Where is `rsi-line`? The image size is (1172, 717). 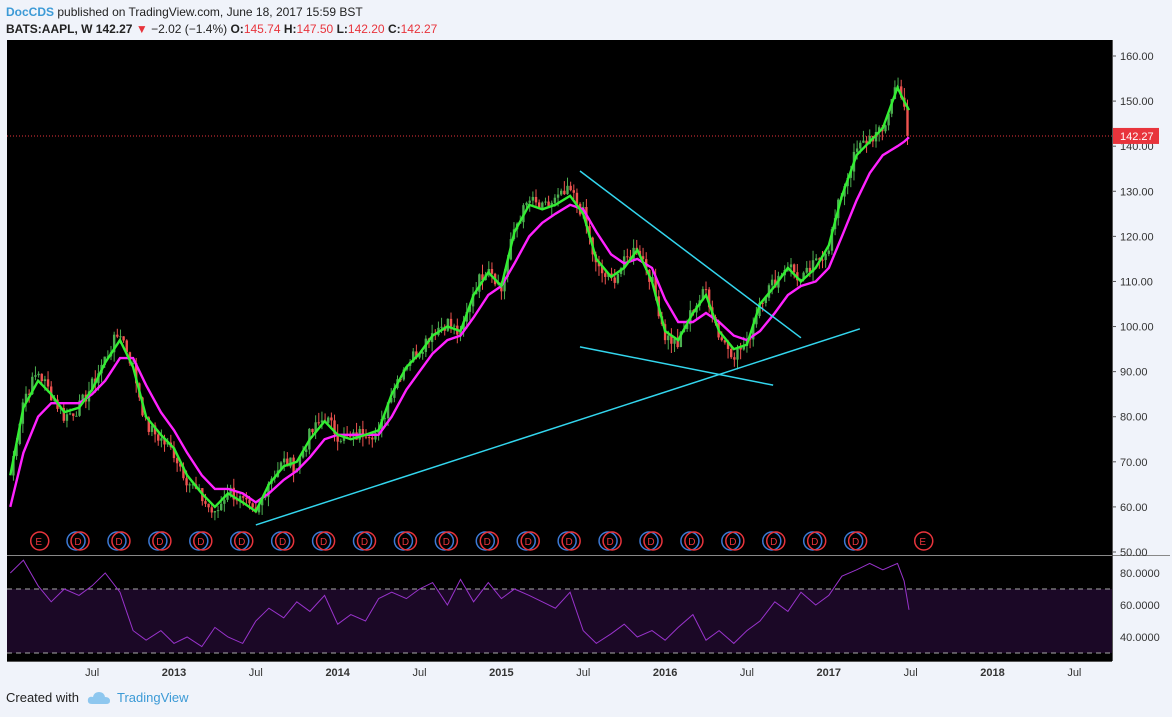 rsi-line is located at coordinates (459, 603).